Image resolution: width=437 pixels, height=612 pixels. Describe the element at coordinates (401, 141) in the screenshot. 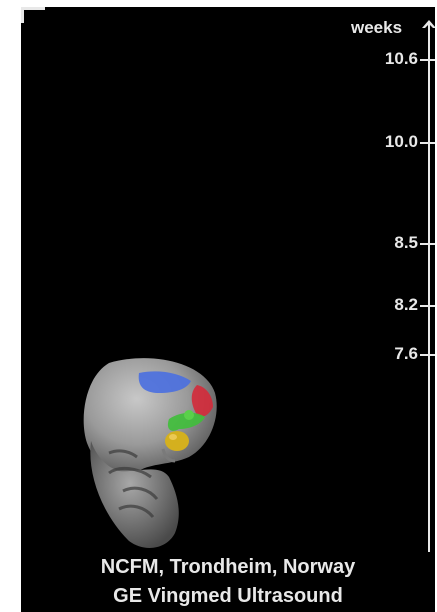

I see `axis-tick-label-10-0: 10.0` at that location.